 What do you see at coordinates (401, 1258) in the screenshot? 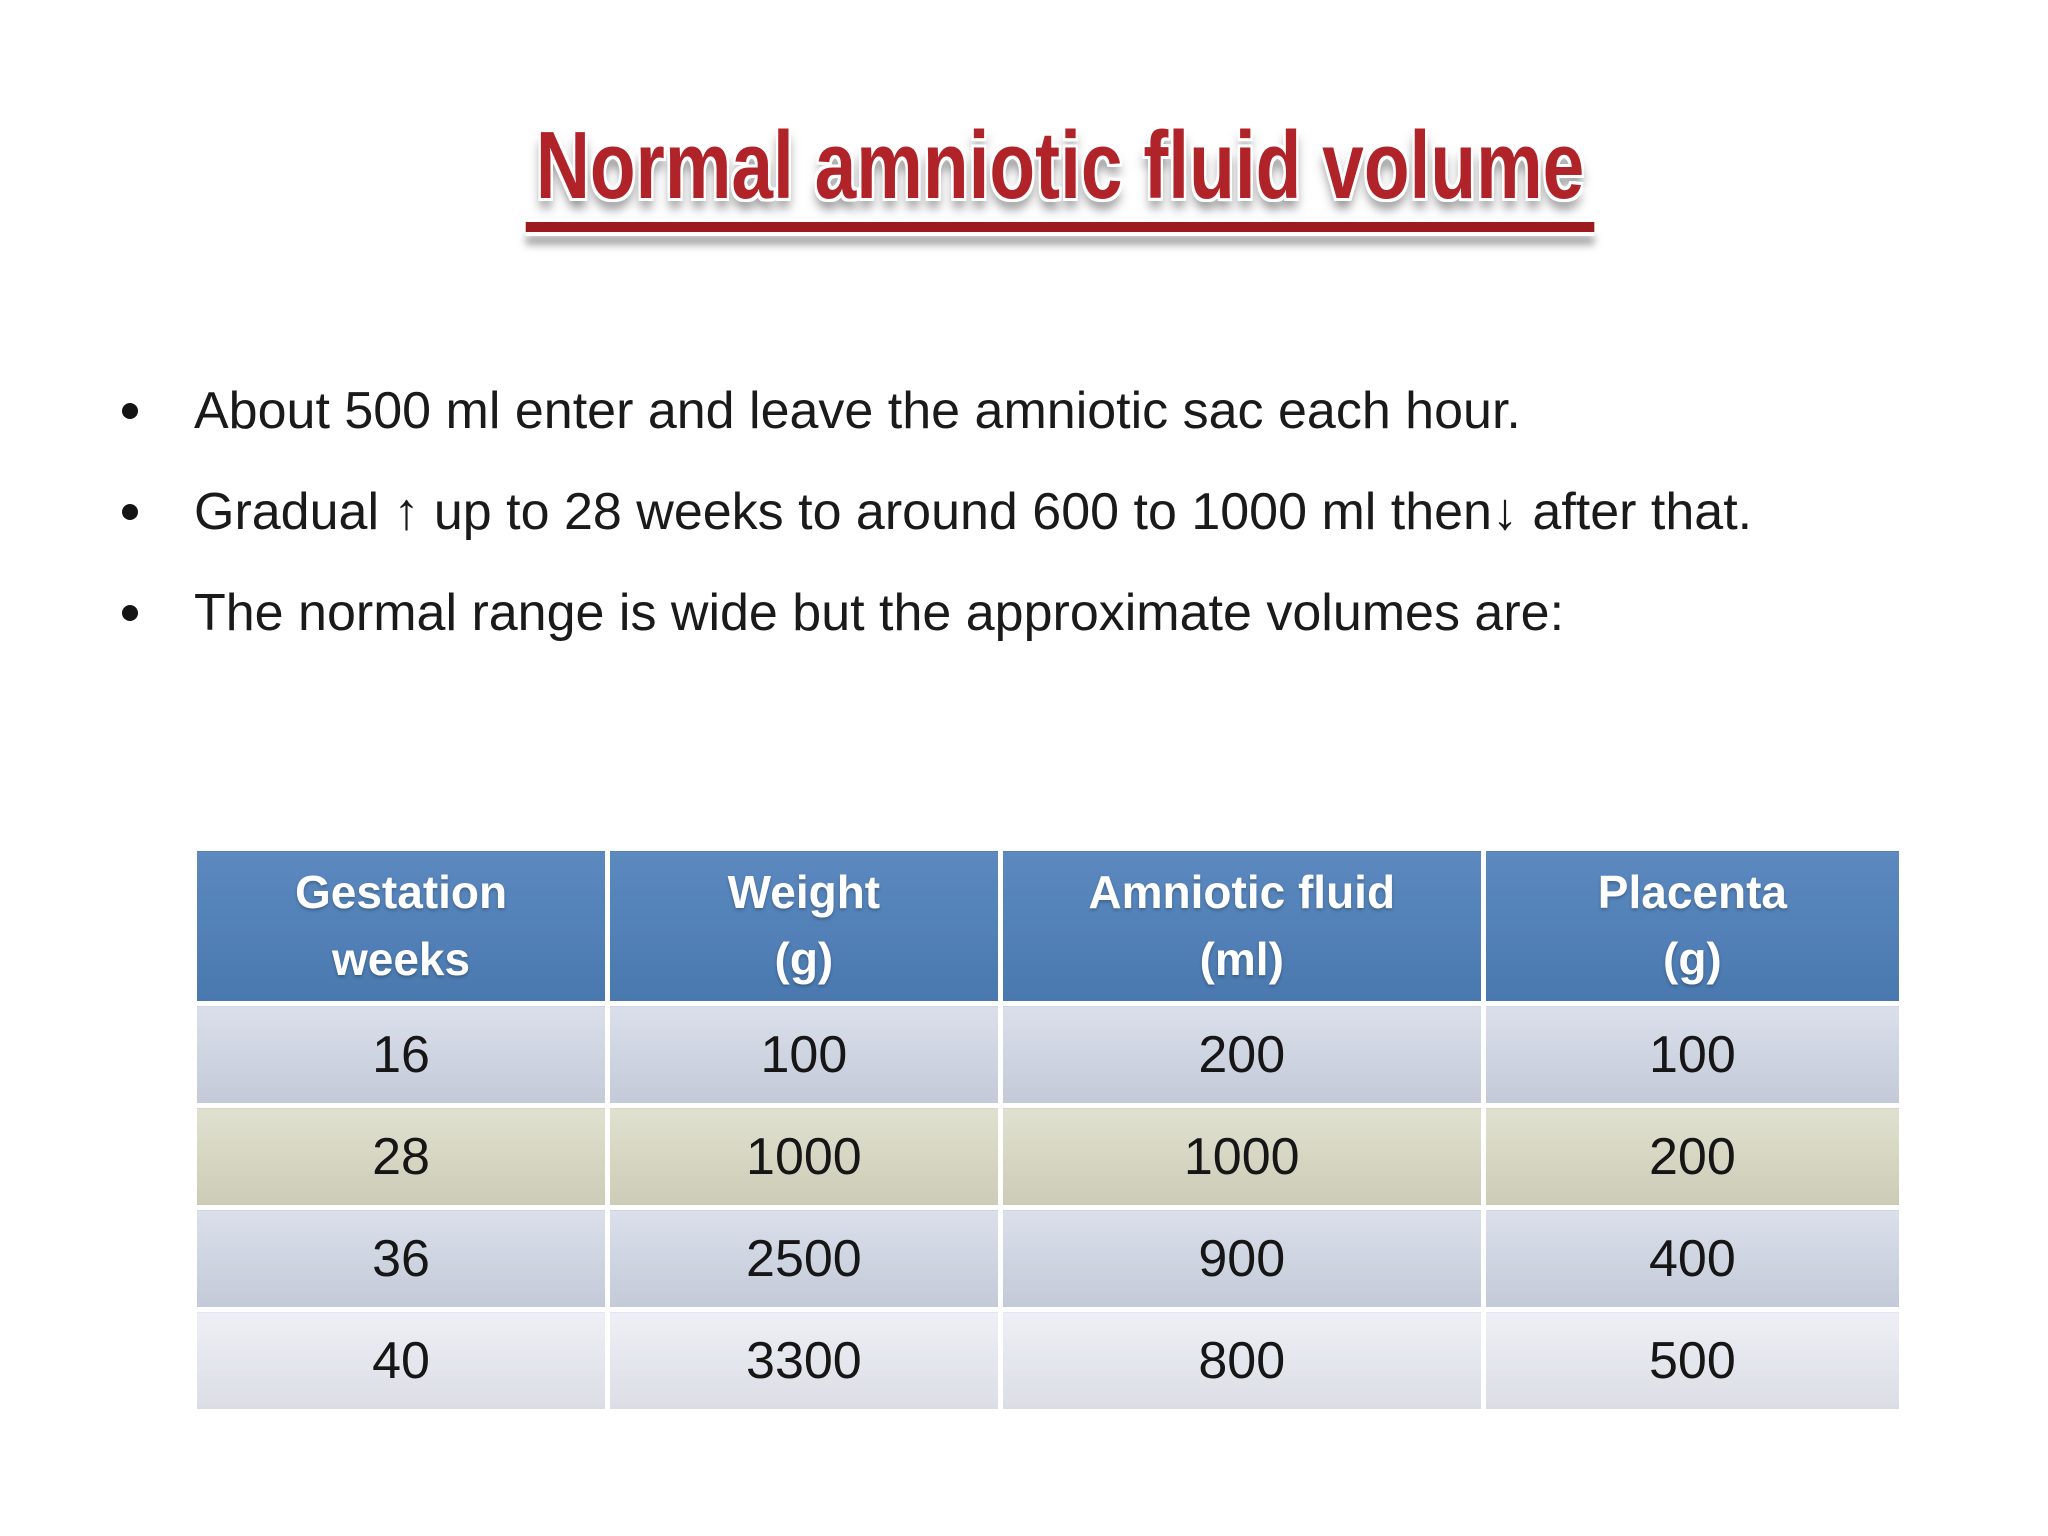
I see `table-cell: 36` at bounding box center [401, 1258].